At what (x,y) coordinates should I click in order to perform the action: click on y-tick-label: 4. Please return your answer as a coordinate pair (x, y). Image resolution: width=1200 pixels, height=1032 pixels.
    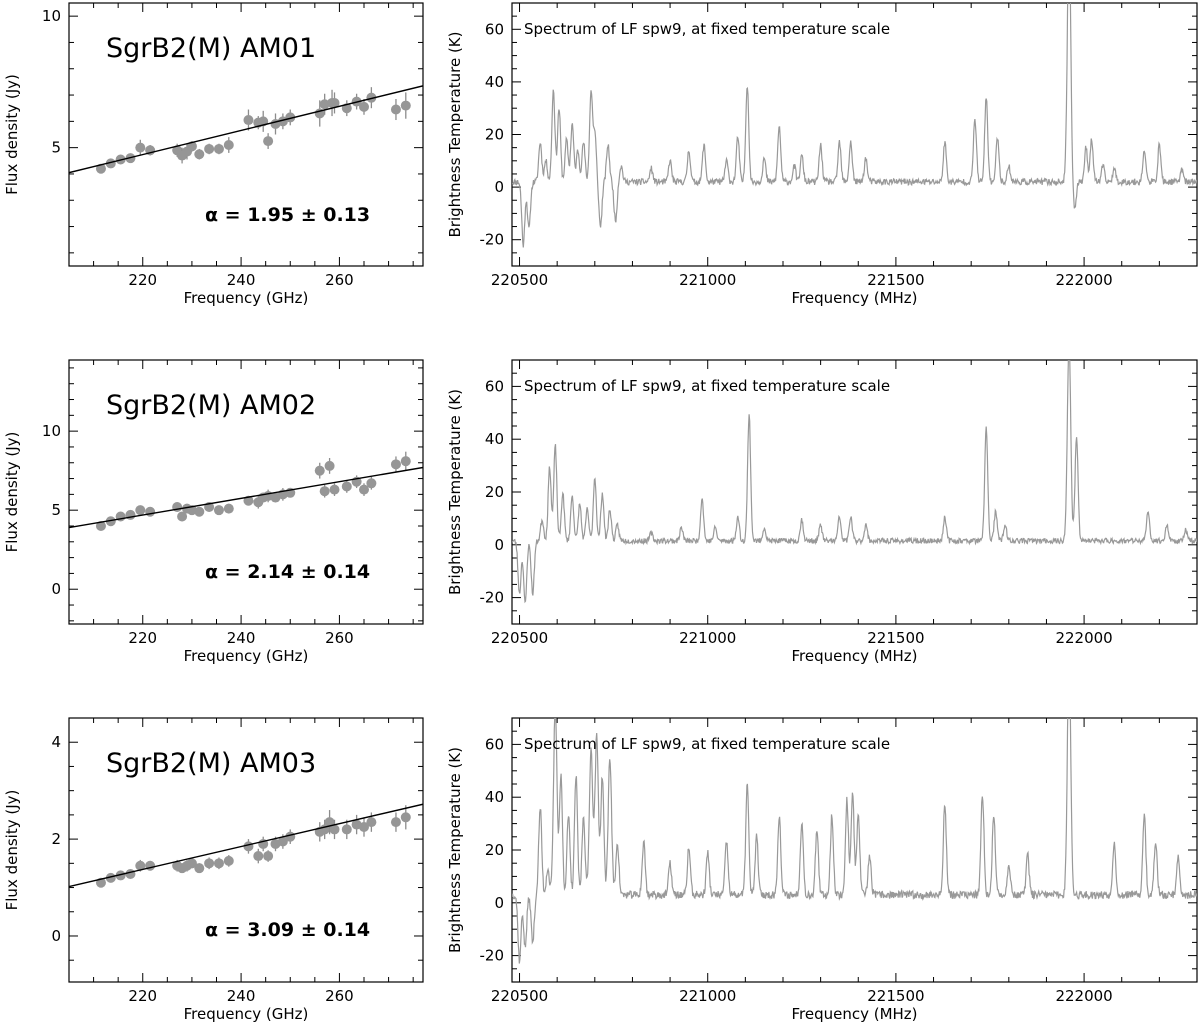
    Looking at the image, I should click on (56, 742).